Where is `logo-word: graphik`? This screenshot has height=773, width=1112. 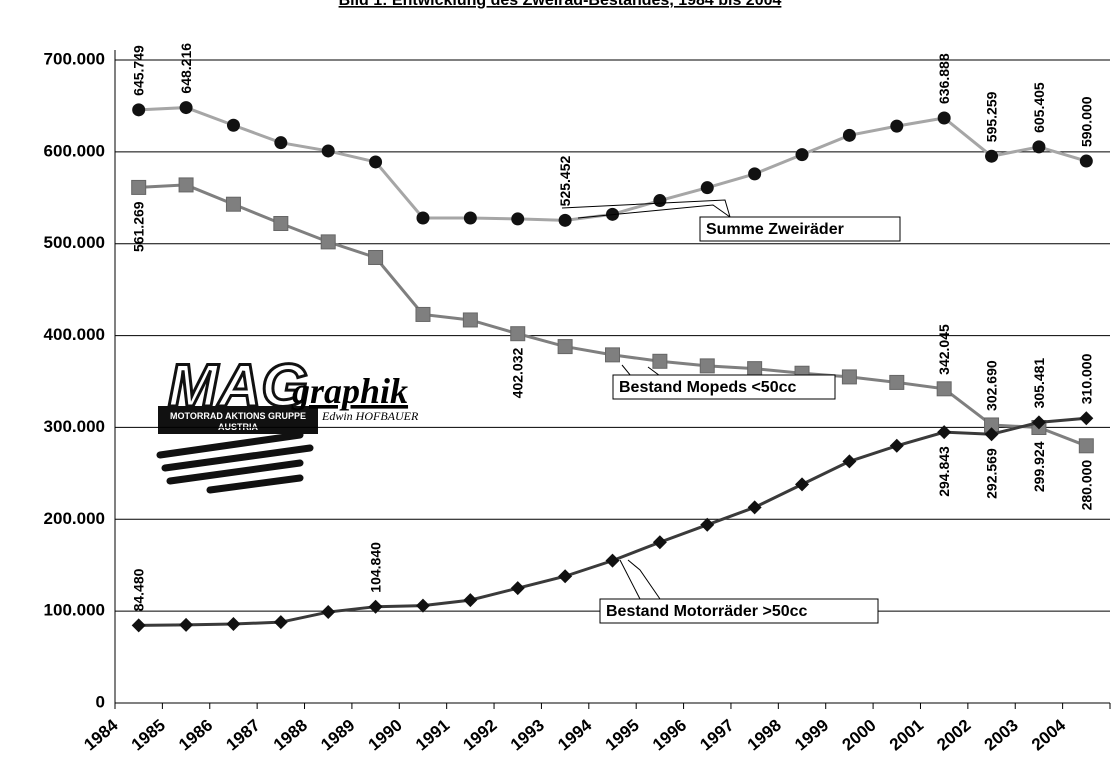 logo-word: graphik is located at coordinates (349, 391).